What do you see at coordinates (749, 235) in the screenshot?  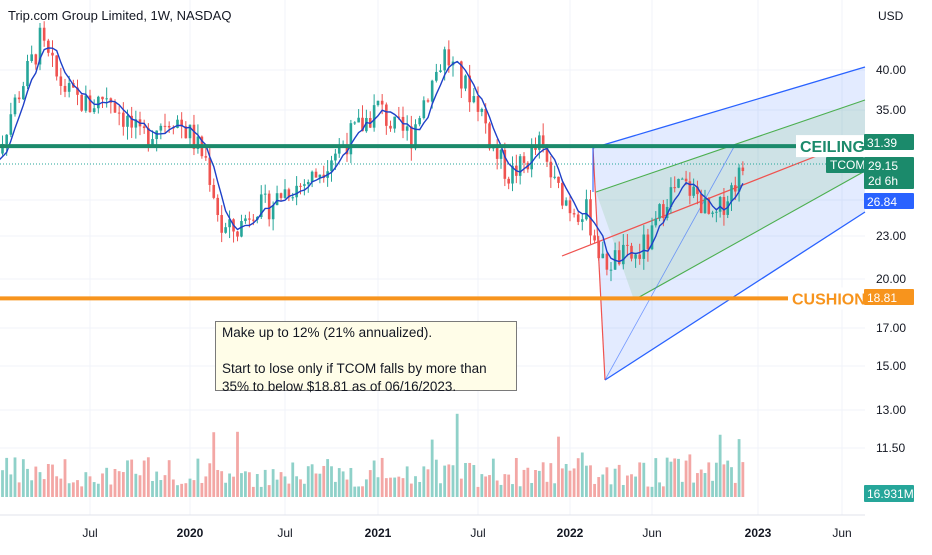 I see `channel-inner-lower` at bounding box center [749, 235].